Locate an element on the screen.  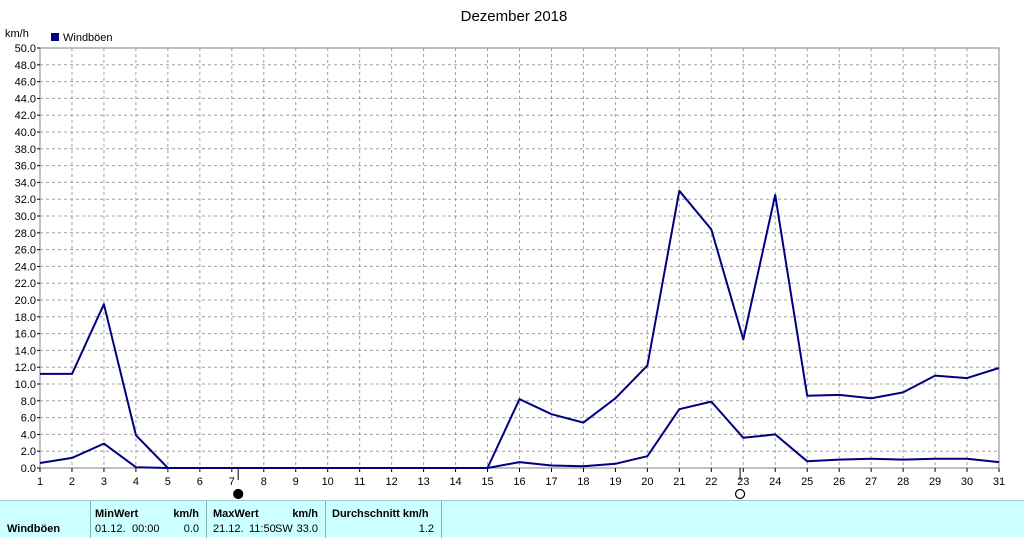
y-tick-label: 46.0 is located at coordinates (25, 83).